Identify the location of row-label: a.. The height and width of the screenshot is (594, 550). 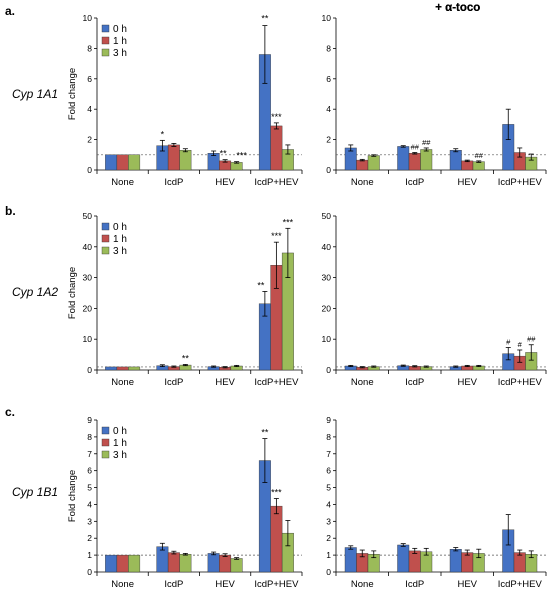
(10, 11).